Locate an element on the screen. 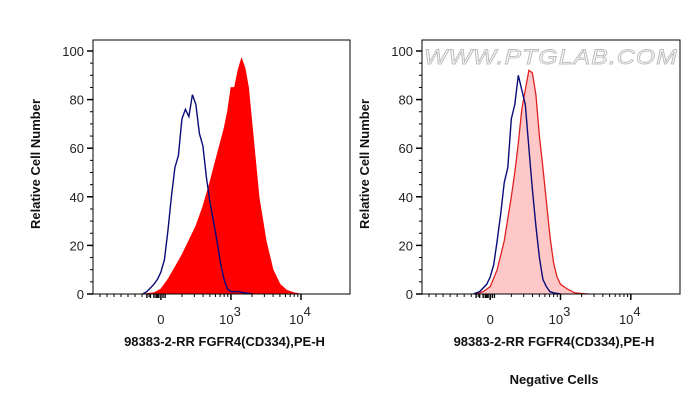 The width and height of the screenshot is (700, 420). panel-title: Negative Cells is located at coordinates (554, 379).